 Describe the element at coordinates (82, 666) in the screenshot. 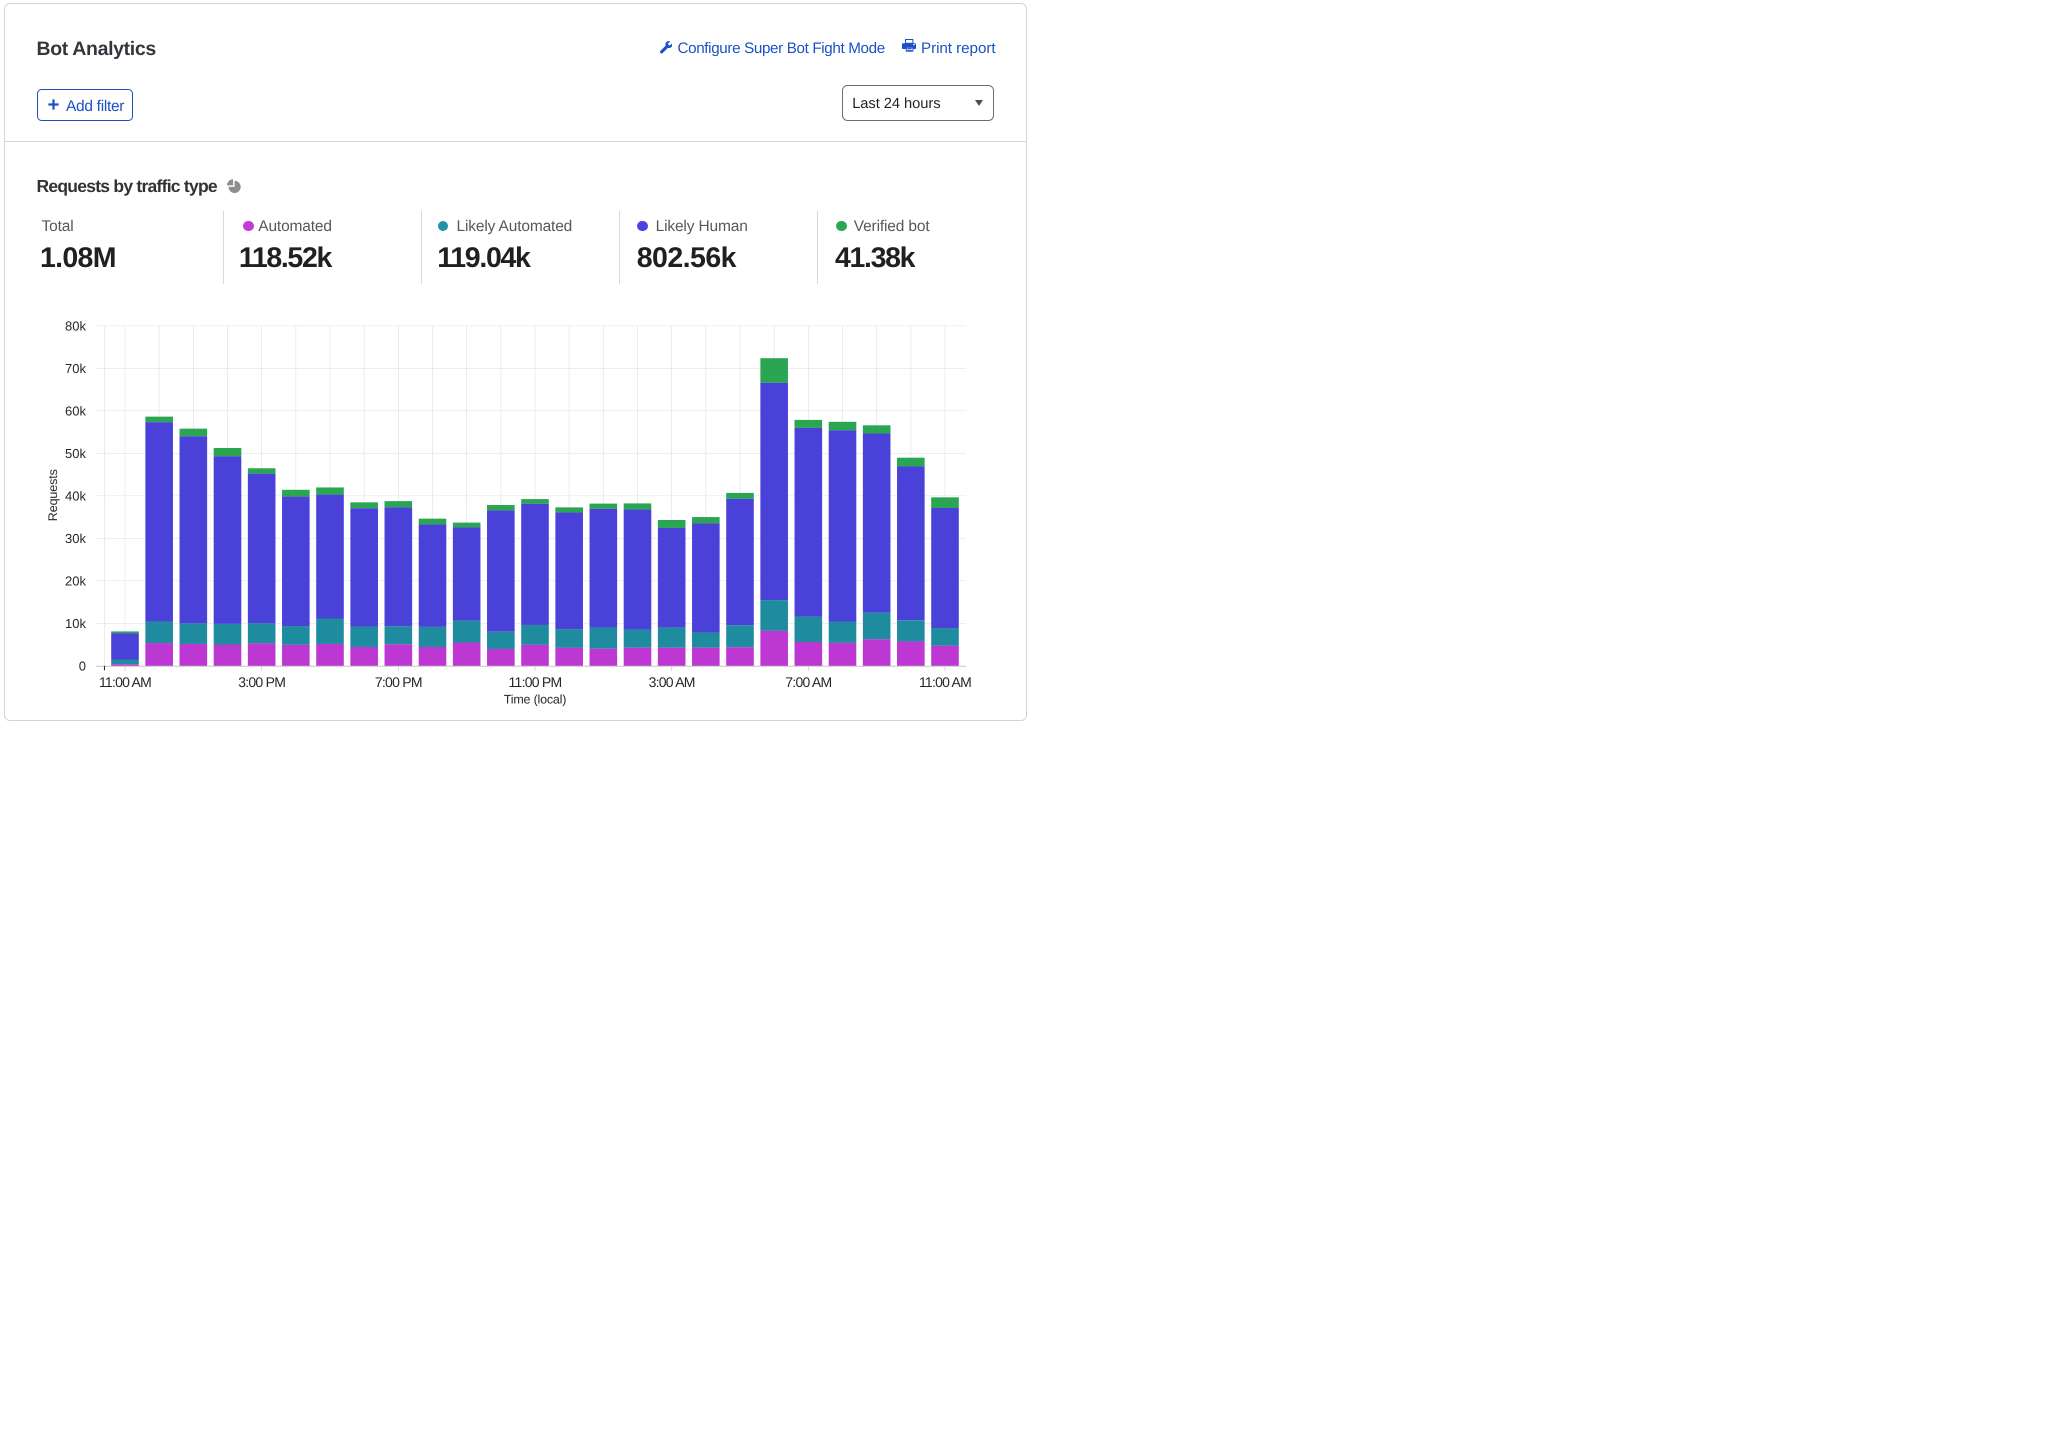

I see `svg-text: 0` at that location.